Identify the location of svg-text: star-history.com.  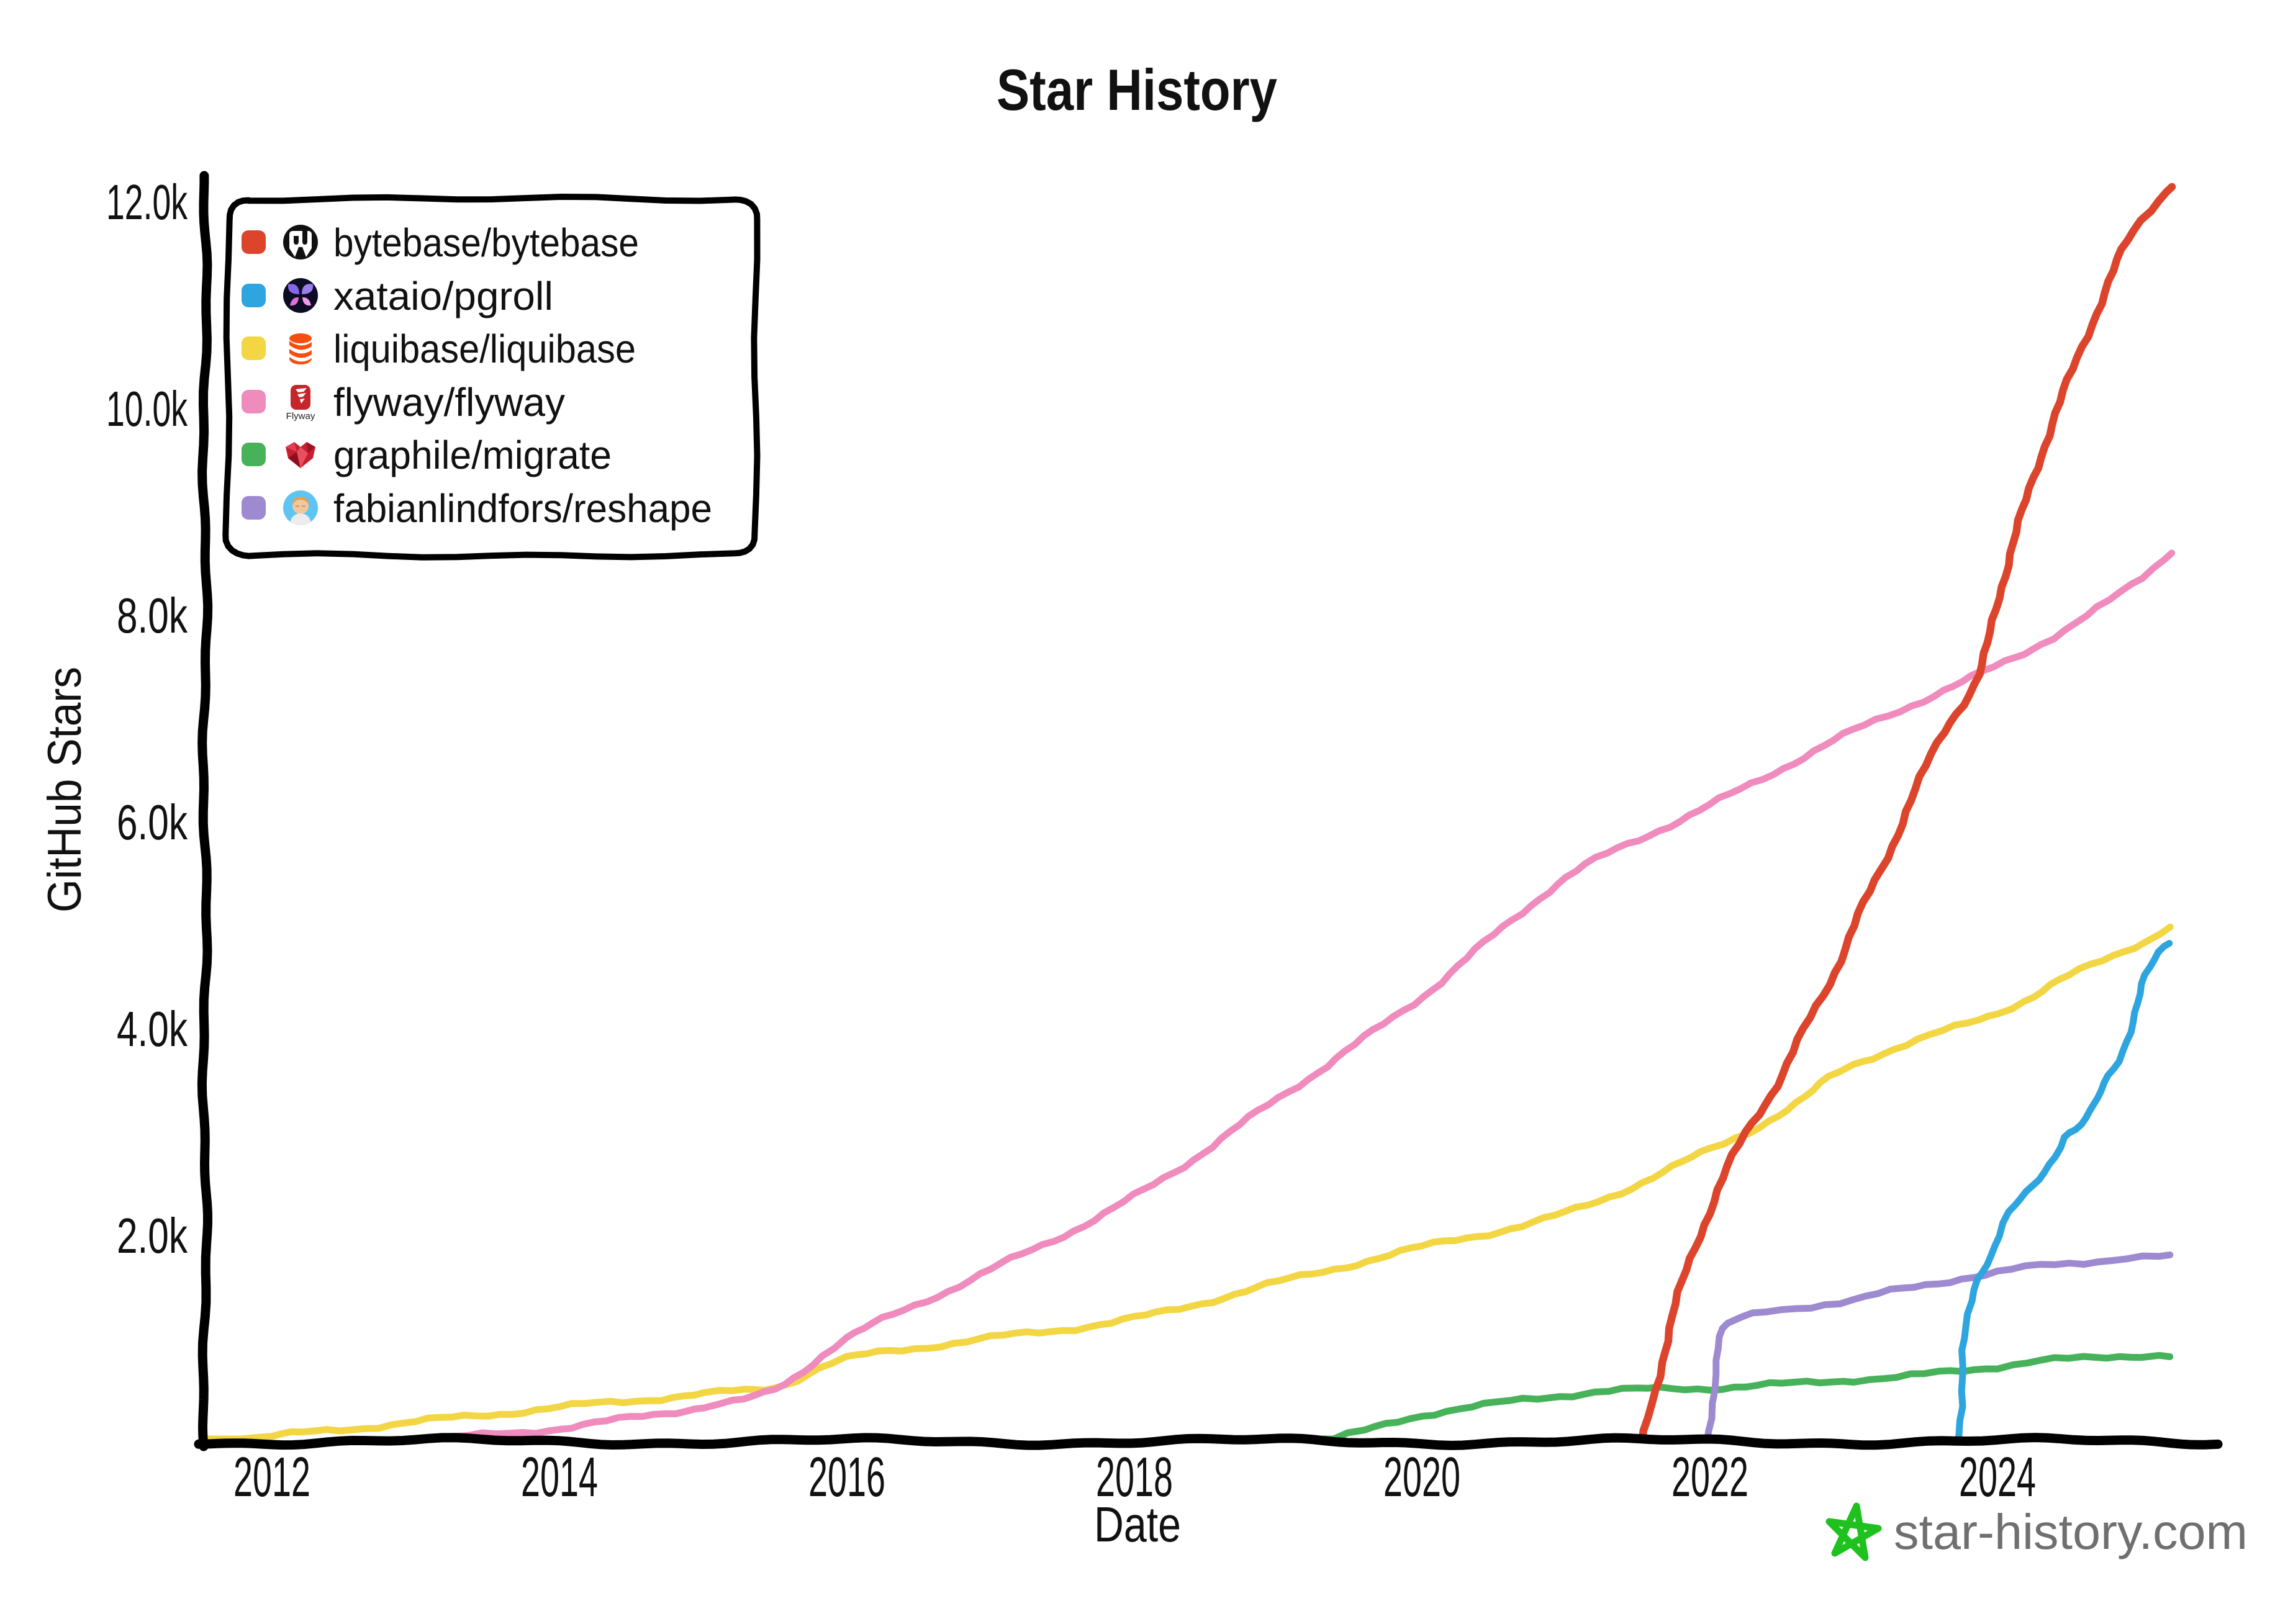
(2071, 1531).